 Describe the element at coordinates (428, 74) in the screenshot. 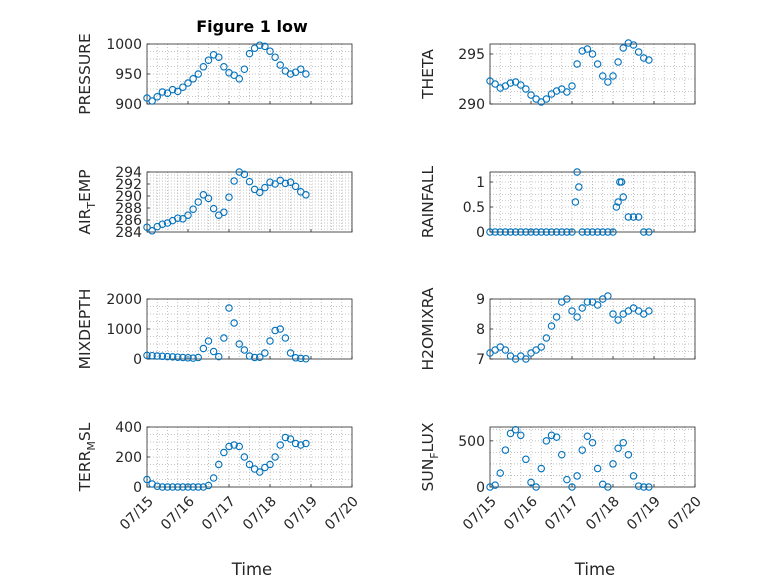

I see `y-axis-label: THETA` at that location.